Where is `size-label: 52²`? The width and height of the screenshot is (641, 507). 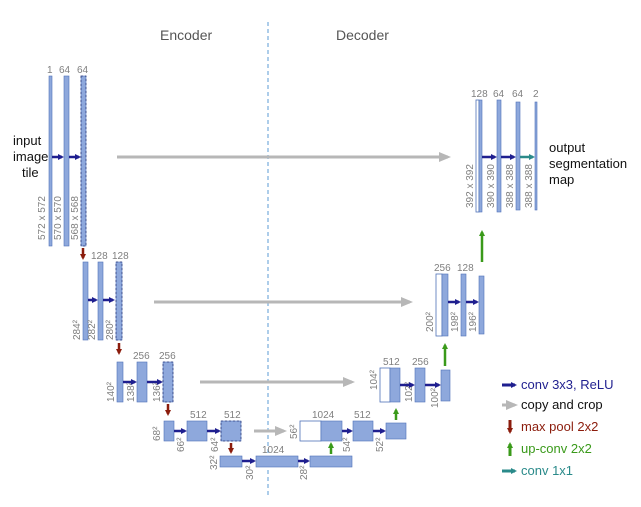 size-label: 52² is located at coordinates (380, 444).